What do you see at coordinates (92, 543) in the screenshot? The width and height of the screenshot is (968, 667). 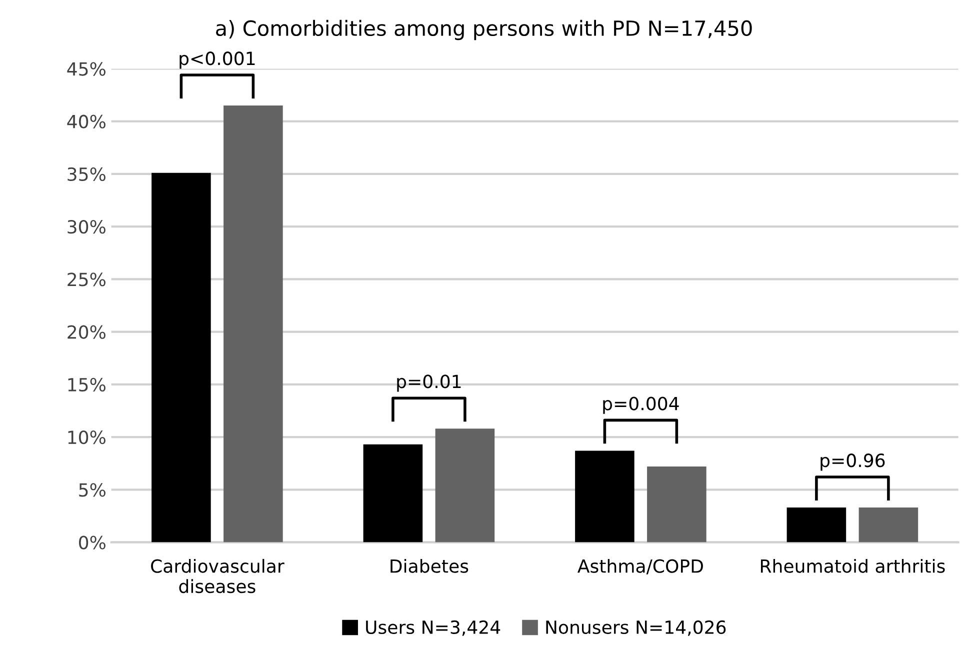 I see `y-tick-label: 0%` at bounding box center [92, 543].